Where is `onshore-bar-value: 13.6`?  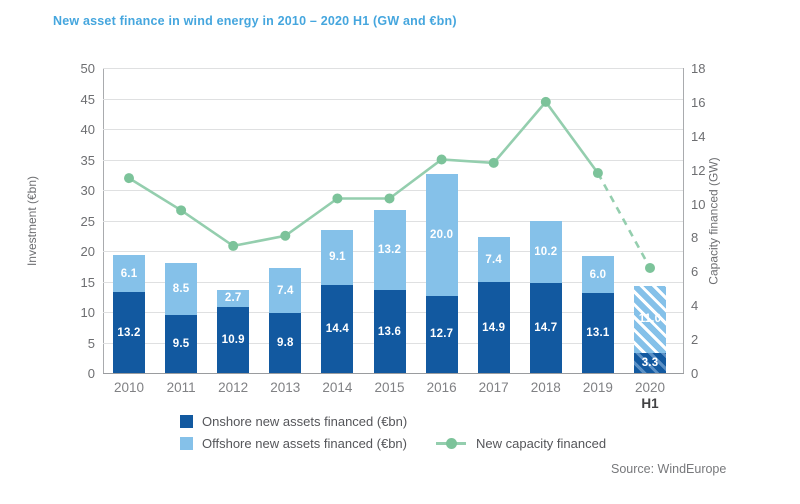
onshore-bar-value: 13.6 is located at coordinates (389, 331).